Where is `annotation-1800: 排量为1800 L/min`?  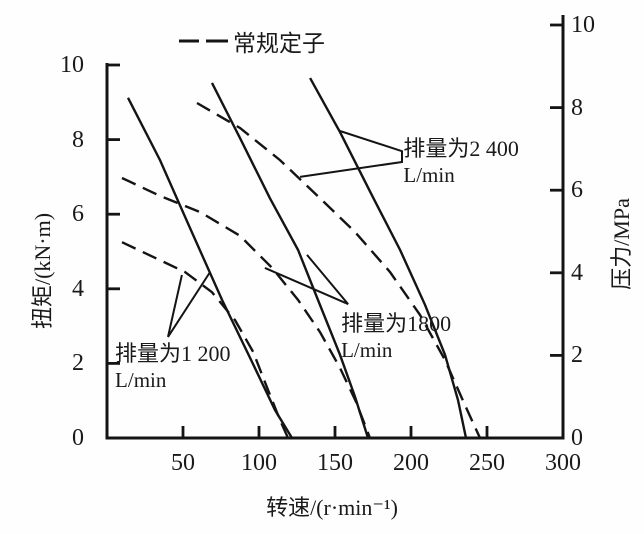 annotation-1800: 排量为1800 L/min is located at coordinates (396, 337).